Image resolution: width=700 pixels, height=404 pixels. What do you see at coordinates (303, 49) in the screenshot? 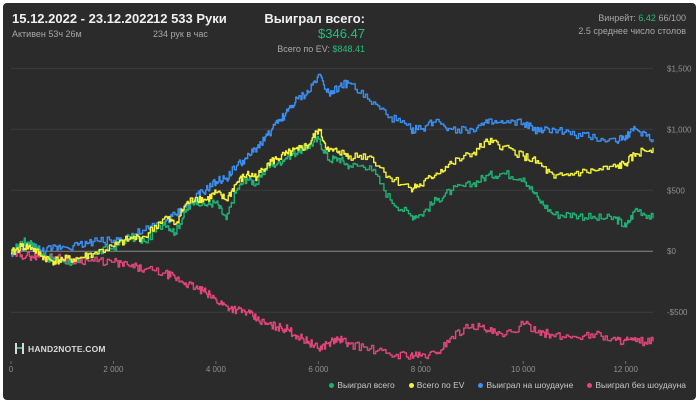
I see `ev-total-label: Всего по EV:` at bounding box center [303, 49].